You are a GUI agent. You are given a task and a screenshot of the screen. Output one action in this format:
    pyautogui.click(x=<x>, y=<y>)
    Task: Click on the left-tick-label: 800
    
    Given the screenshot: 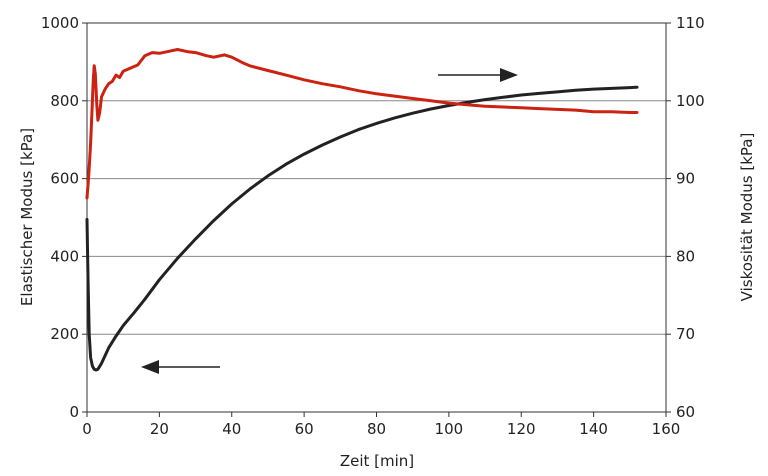 What is the action you would take?
    pyautogui.click(x=64, y=101)
    